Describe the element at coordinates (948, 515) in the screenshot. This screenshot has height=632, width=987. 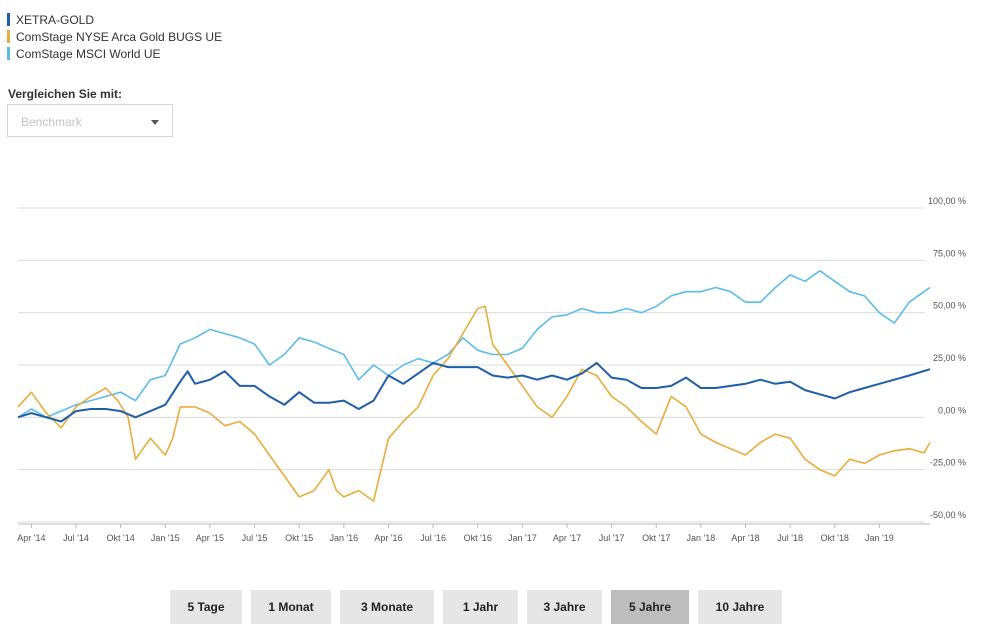
I see `y-tick-label: -50,00 %` at that location.